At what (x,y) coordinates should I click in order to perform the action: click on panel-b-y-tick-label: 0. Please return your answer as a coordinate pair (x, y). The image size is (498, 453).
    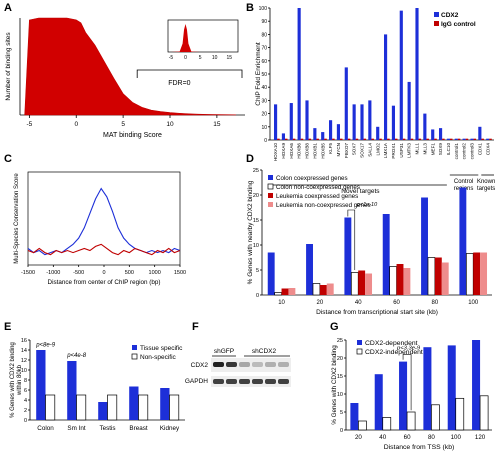
    Looking at the image, I should click on (265, 141).